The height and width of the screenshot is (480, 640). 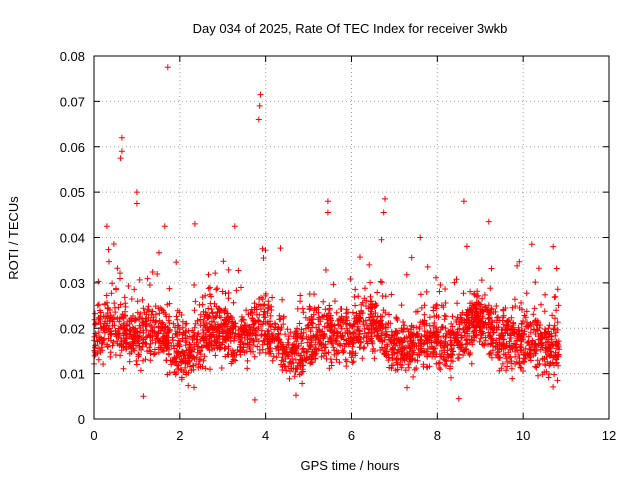 What do you see at coordinates (13, 238) in the screenshot?
I see `y-axis-label: ROTI / TECUs` at bounding box center [13, 238].